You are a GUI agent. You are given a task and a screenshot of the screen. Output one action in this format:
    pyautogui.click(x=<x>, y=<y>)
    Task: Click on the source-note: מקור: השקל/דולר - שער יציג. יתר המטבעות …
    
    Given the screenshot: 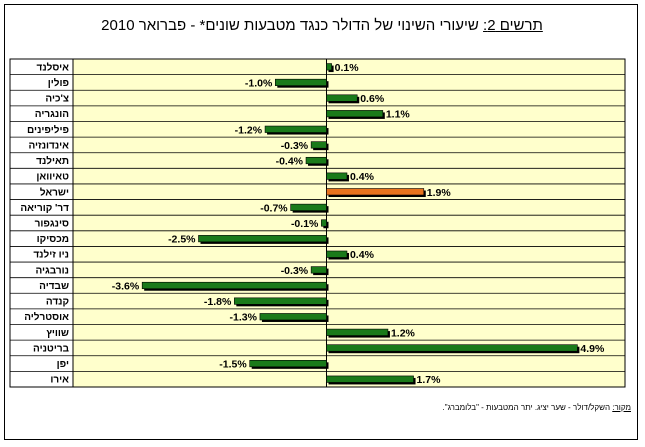 What is the action you would take?
    pyautogui.click(x=318, y=407)
    